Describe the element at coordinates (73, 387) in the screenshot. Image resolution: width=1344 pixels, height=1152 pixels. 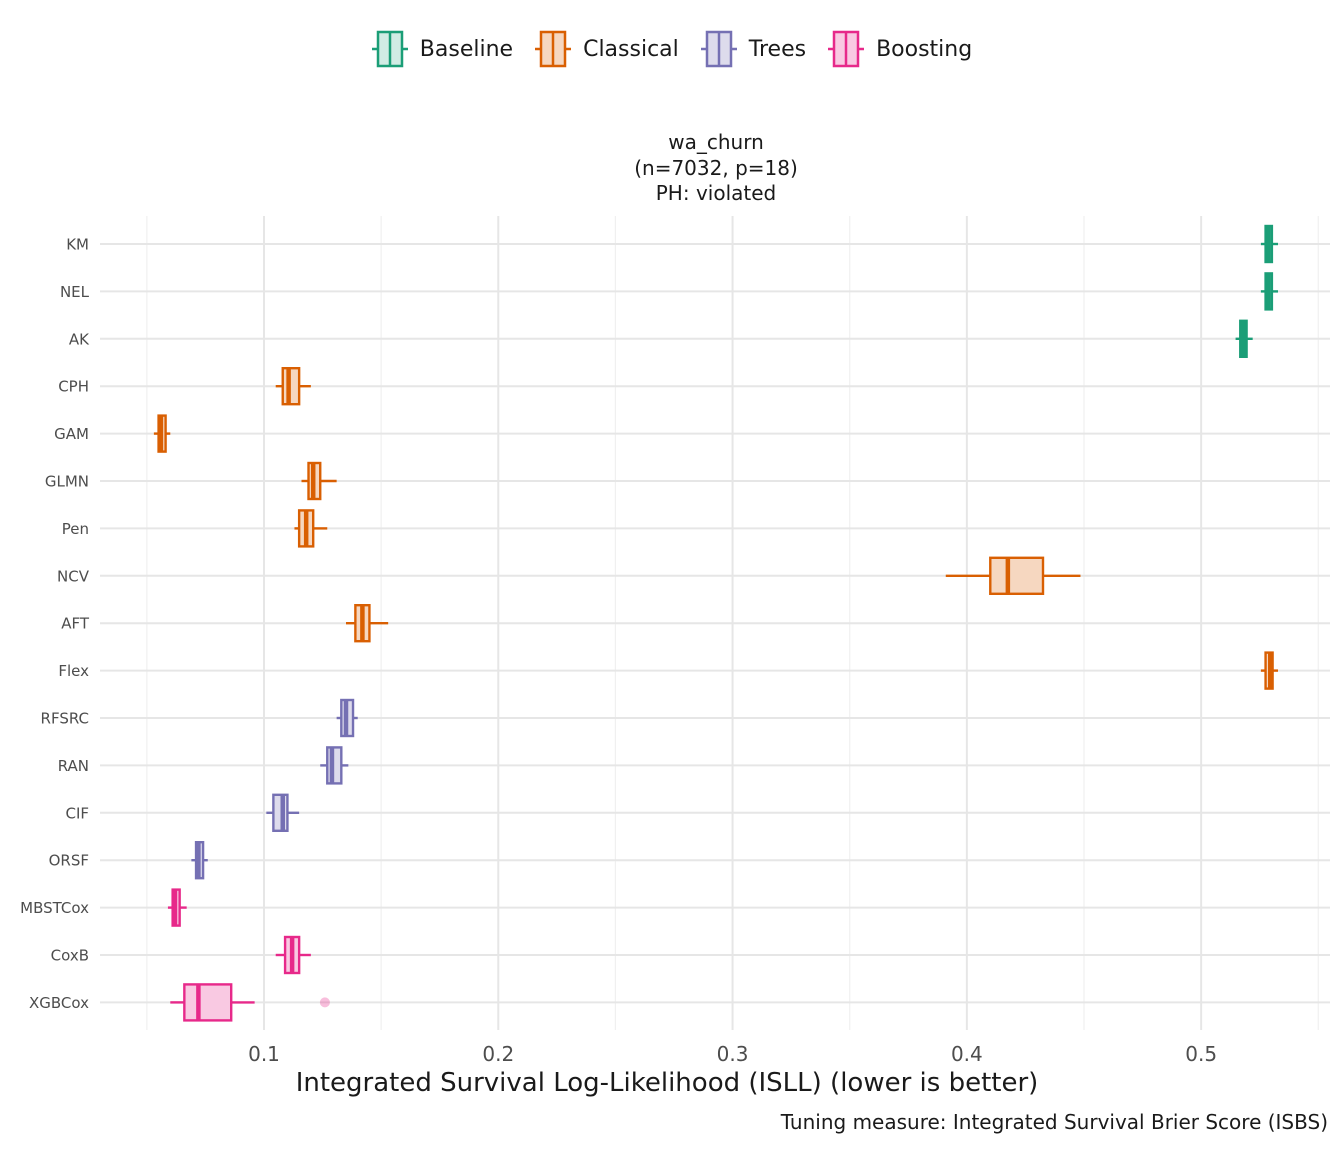
I see `y-tick-label-cph: CPH` at that location.